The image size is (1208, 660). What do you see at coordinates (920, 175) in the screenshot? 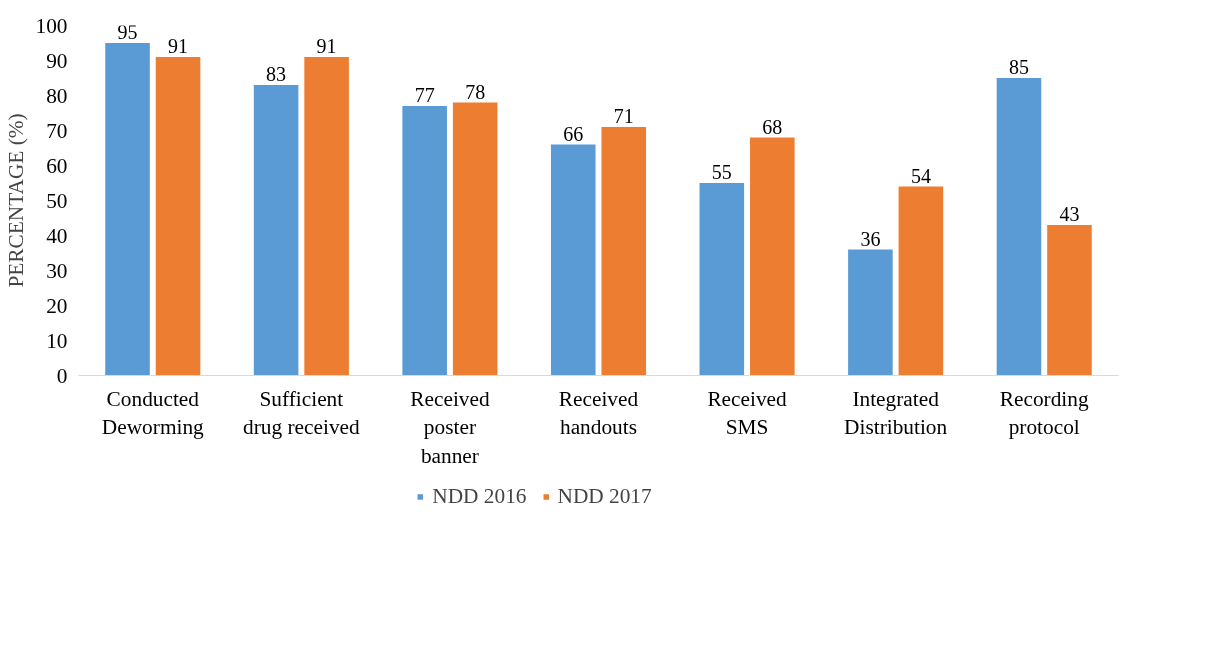
I see `data-label: 54` at bounding box center [920, 175].